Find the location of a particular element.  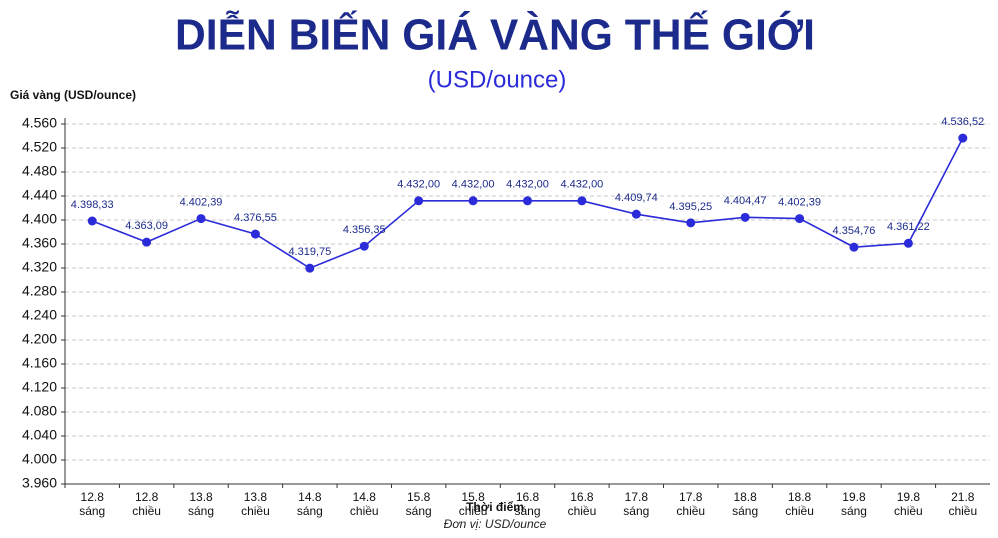

x-axis-label: Thời điểm is located at coordinates (495, 507).